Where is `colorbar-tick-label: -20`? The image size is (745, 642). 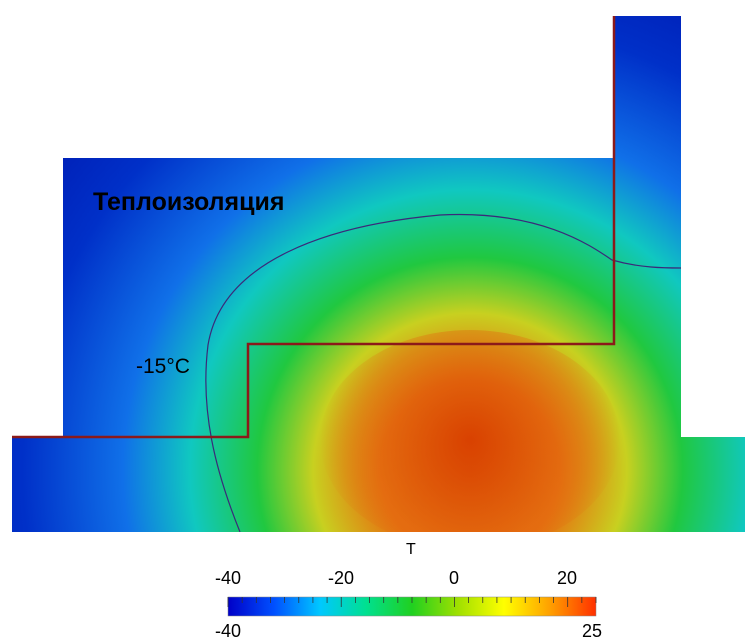
colorbar-tick-label: -20 is located at coordinates (341, 578).